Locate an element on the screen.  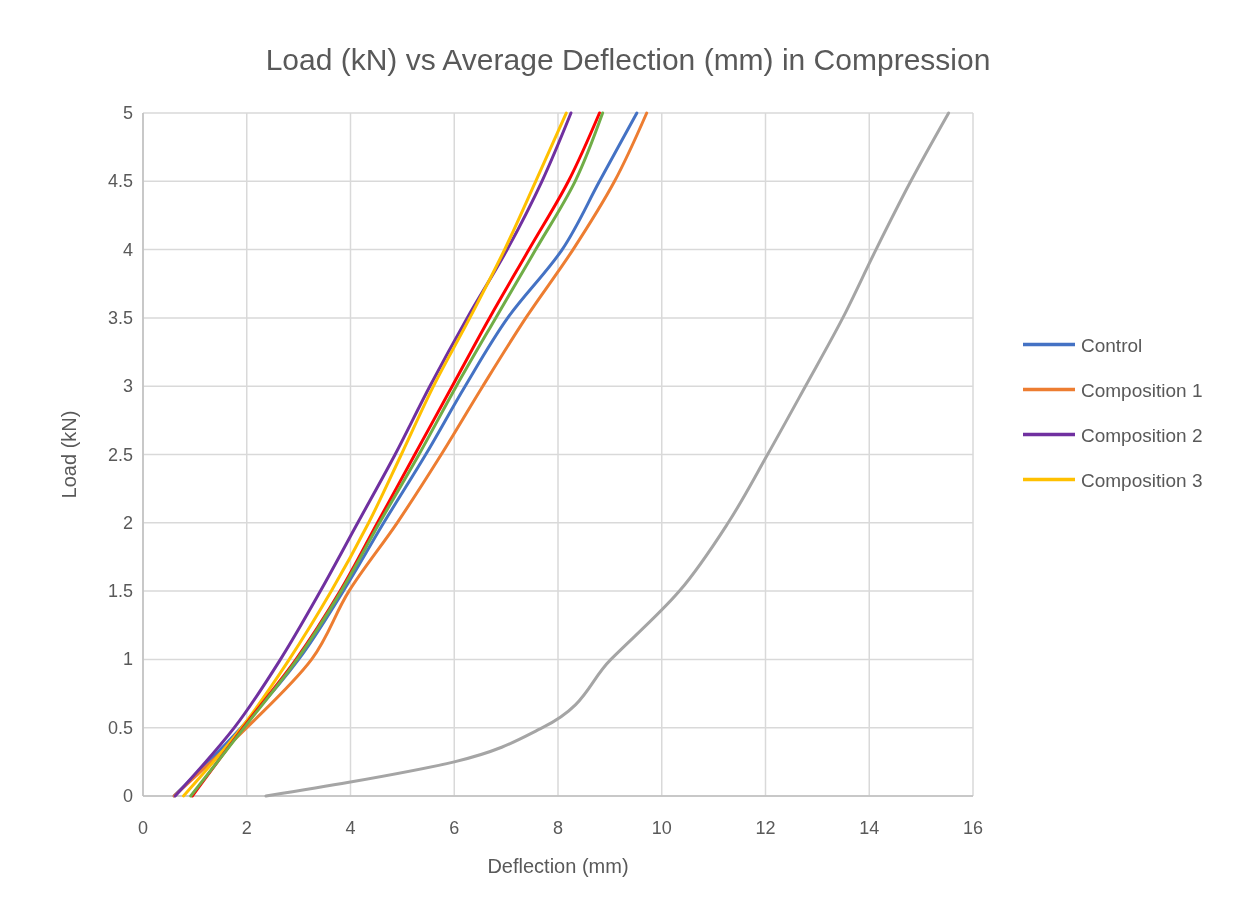
y-tick-label: 1.5 is located at coordinates (120, 591).